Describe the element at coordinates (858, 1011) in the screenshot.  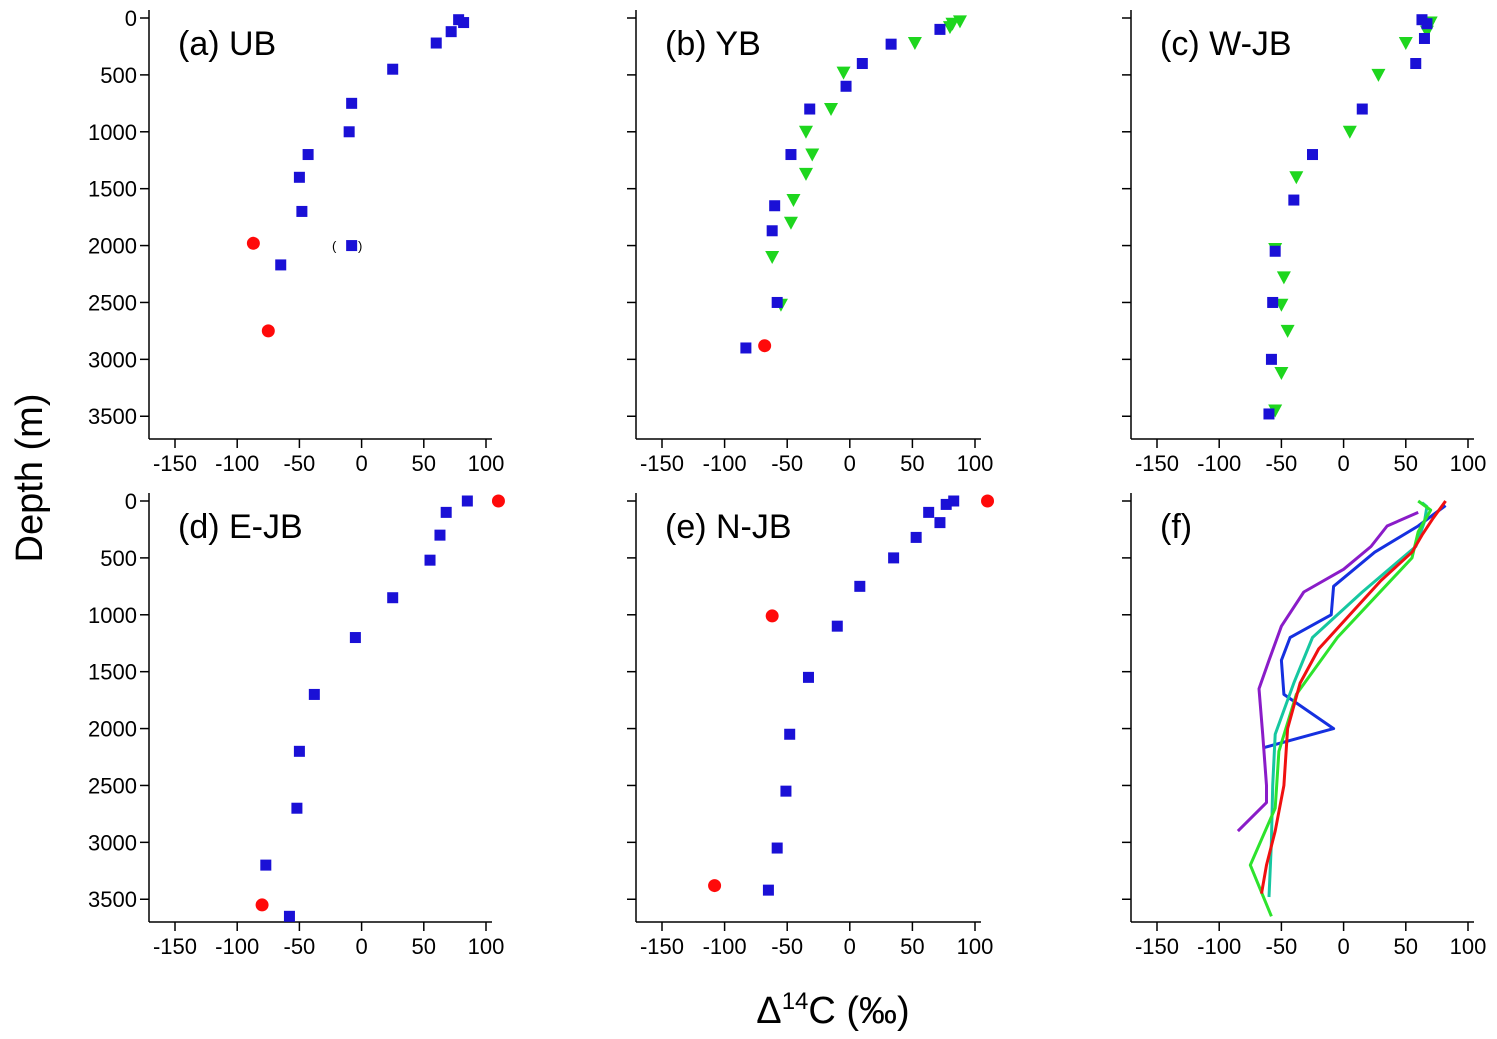
I see `x-axis-title-suffix: C (‰)` at that location.